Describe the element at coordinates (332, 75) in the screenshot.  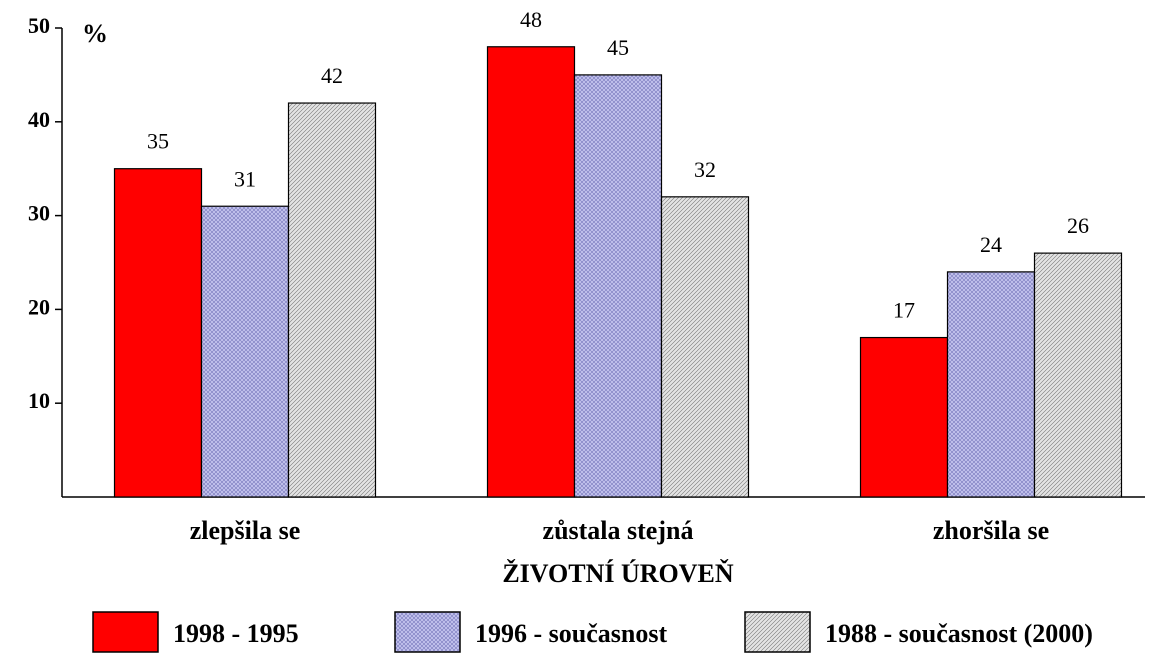
I see `value-label: 42` at that location.